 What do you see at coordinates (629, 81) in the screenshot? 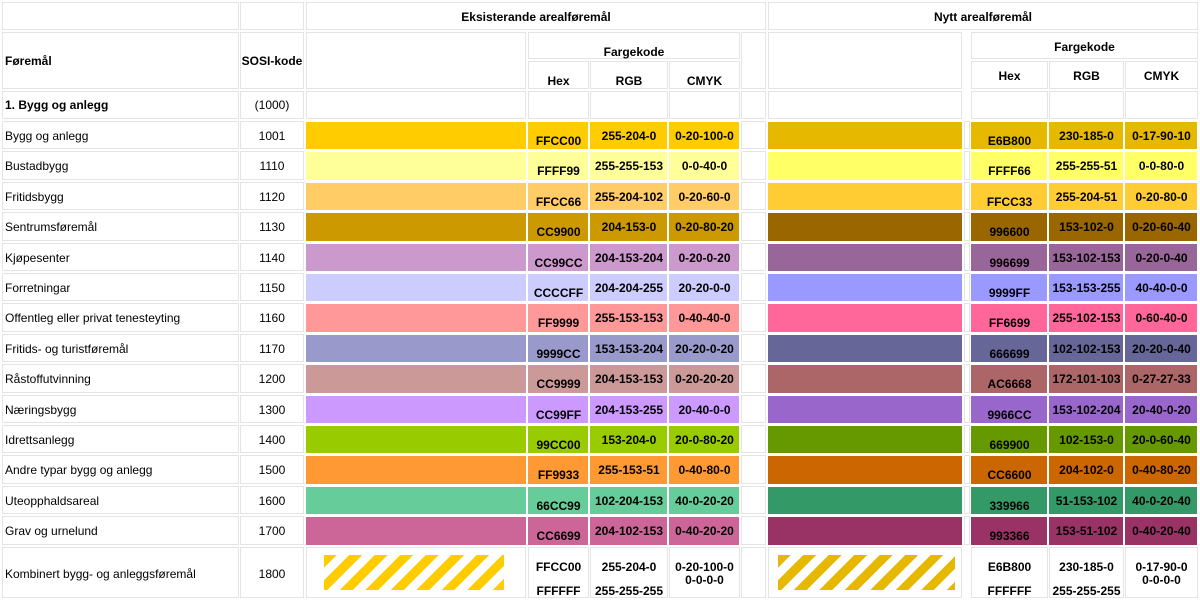
I see `rgb-old-header: RGB` at bounding box center [629, 81].